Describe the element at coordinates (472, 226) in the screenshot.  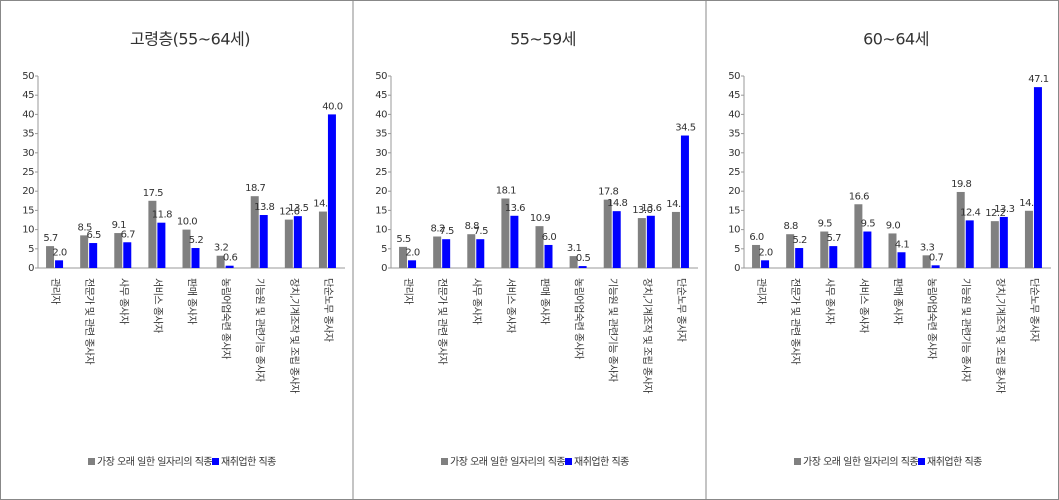
I see `data-label: 8.8` at that location.